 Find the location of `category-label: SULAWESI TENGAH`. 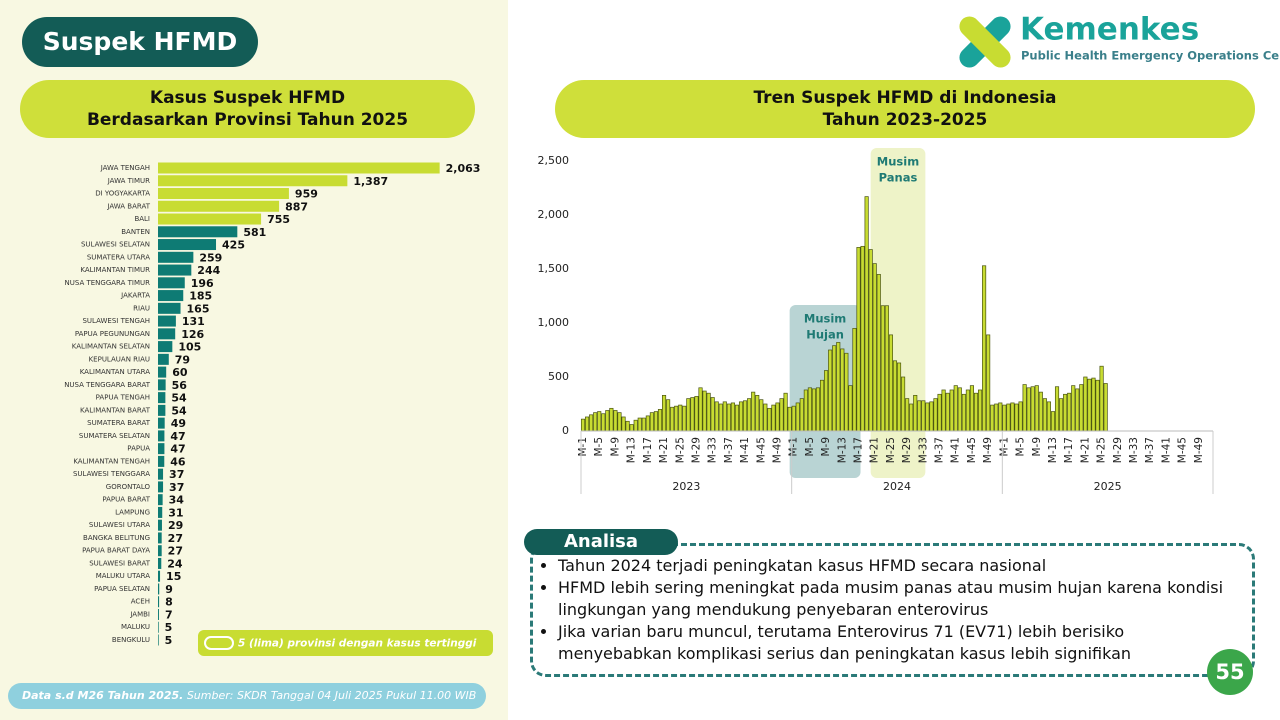

category-label: SULAWESI TENGAH is located at coordinates (116, 321).